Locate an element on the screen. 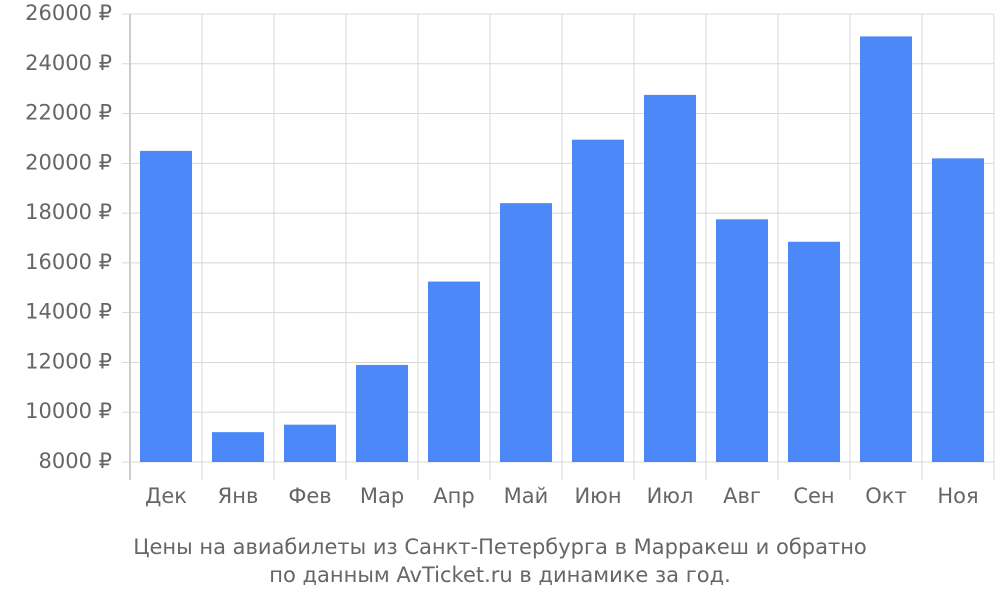  x-tick-label: Май is located at coordinates (526, 496).